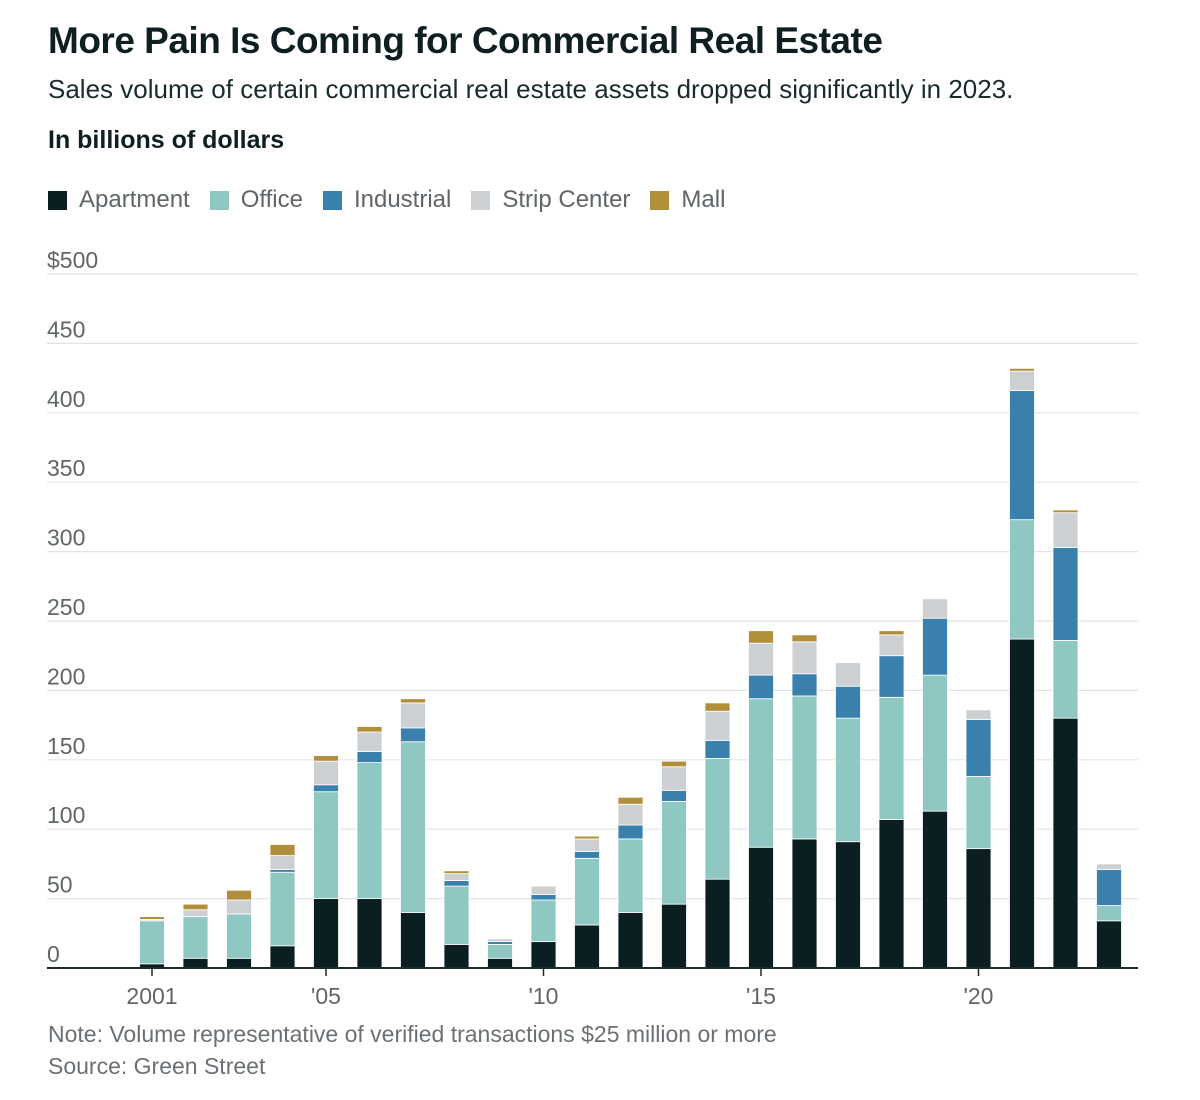  Describe the element at coordinates (1109, 887) in the screenshot. I see `bar-2023-industrial` at that location.